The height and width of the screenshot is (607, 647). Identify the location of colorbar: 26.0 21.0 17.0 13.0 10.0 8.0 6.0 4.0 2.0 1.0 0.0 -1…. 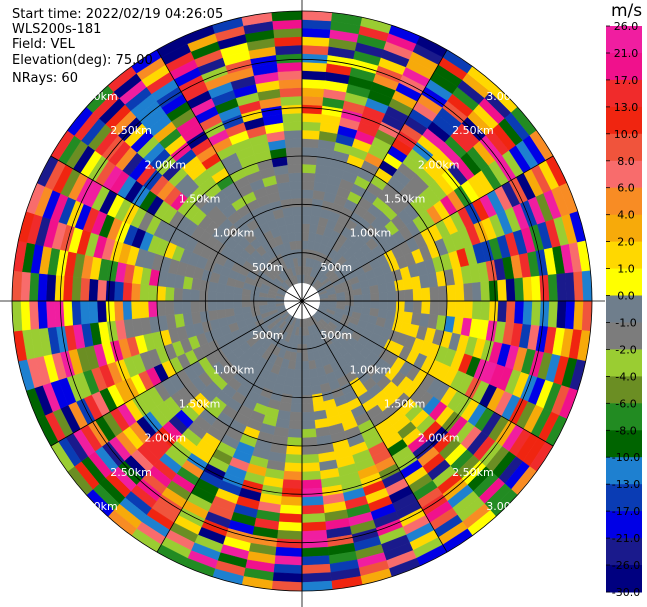
(624, 309).